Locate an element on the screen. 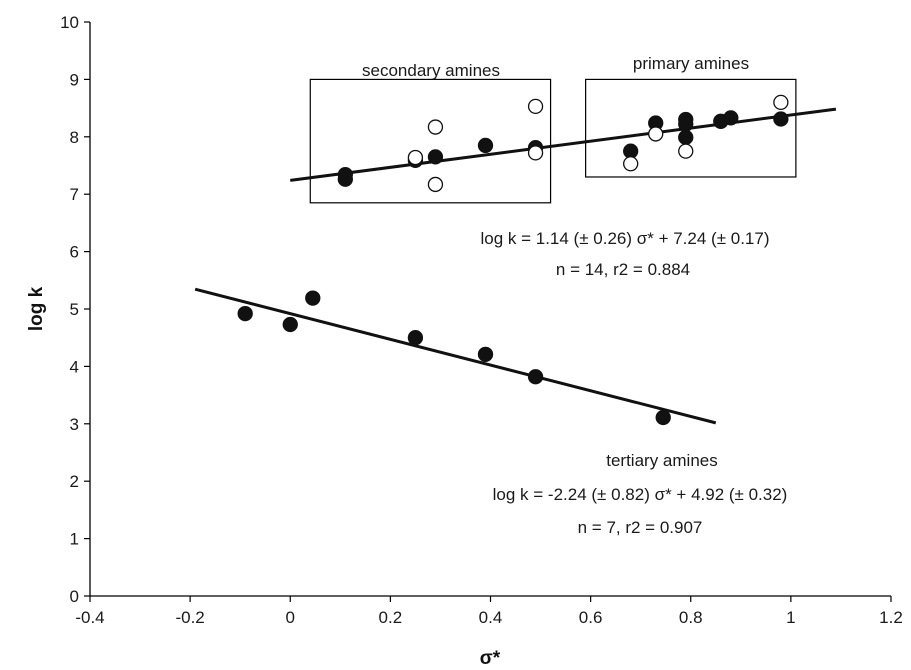 This screenshot has height=670, width=911. x-tick-label: 0.8 is located at coordinates (691, 617).